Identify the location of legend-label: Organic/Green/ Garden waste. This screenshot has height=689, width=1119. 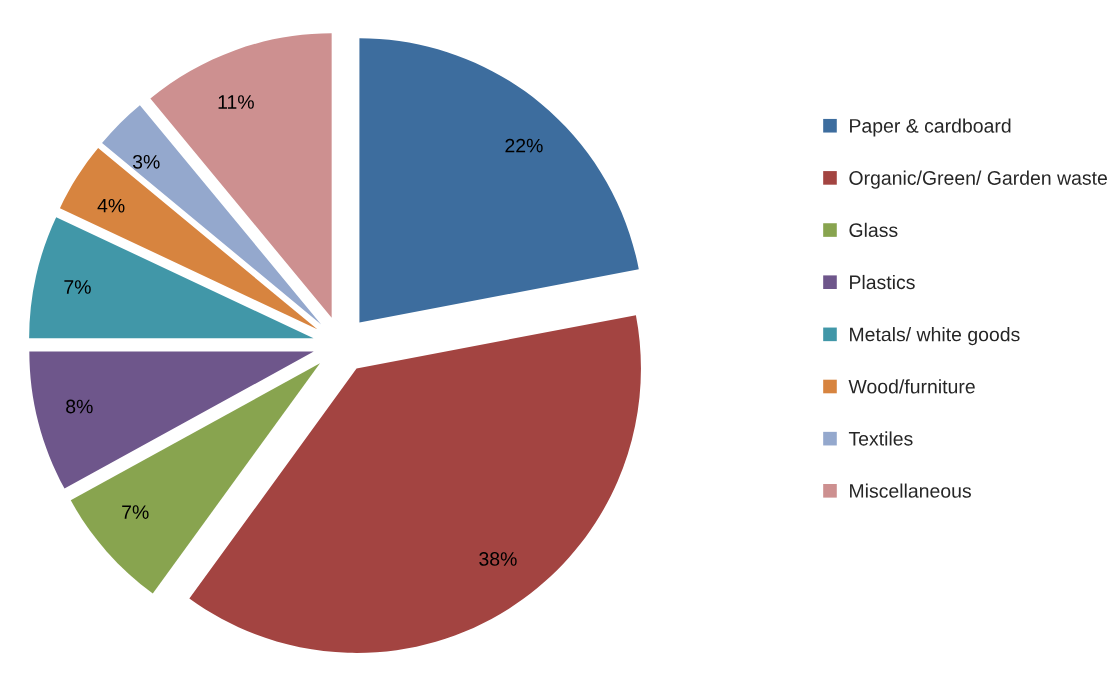
(978, 179).